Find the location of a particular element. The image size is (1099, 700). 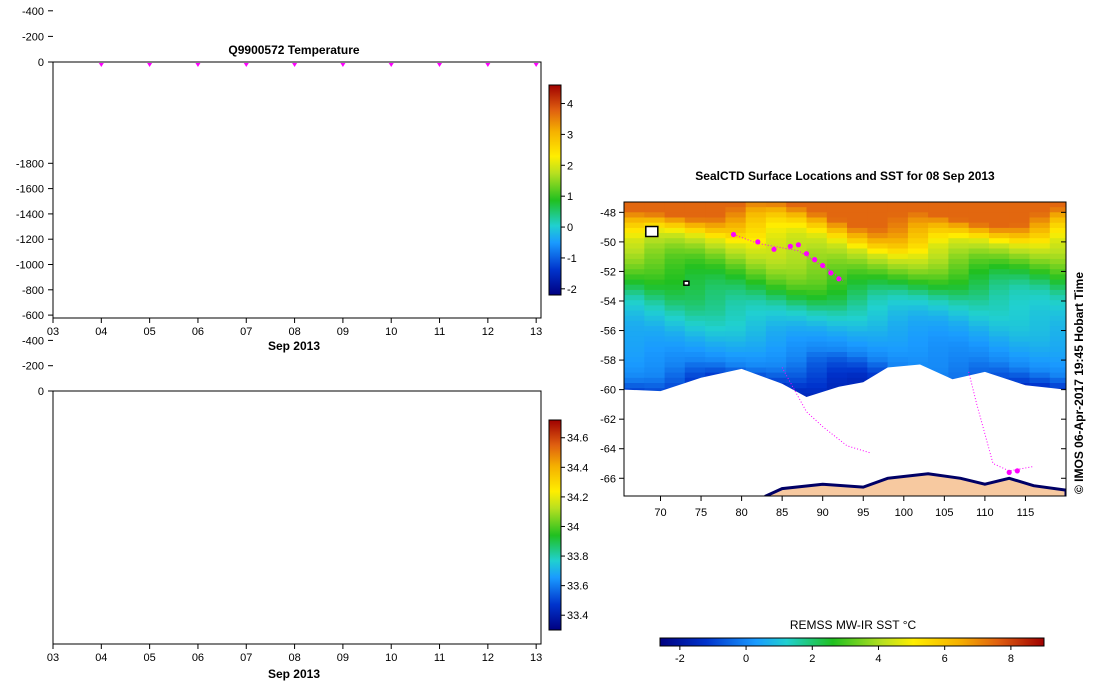

lat-tick-label: -62 is located at coordinates (608, 420).